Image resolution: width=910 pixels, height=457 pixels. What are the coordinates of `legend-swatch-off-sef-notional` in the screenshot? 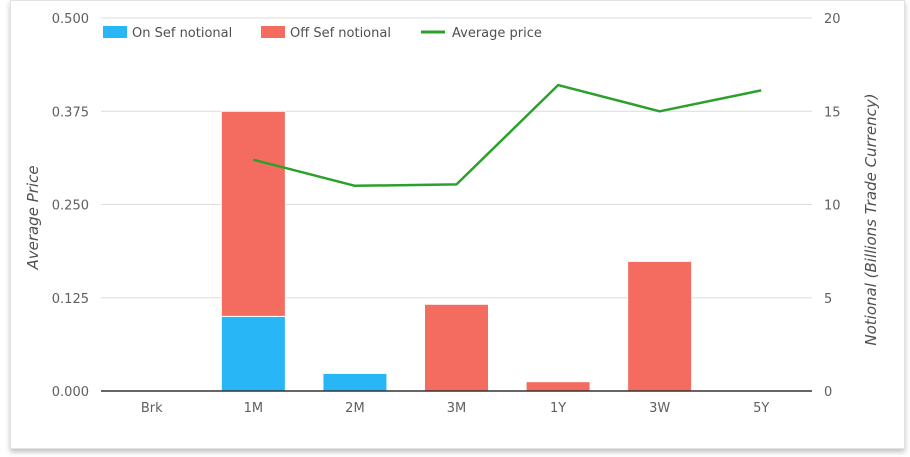 It's located at (273, 32).